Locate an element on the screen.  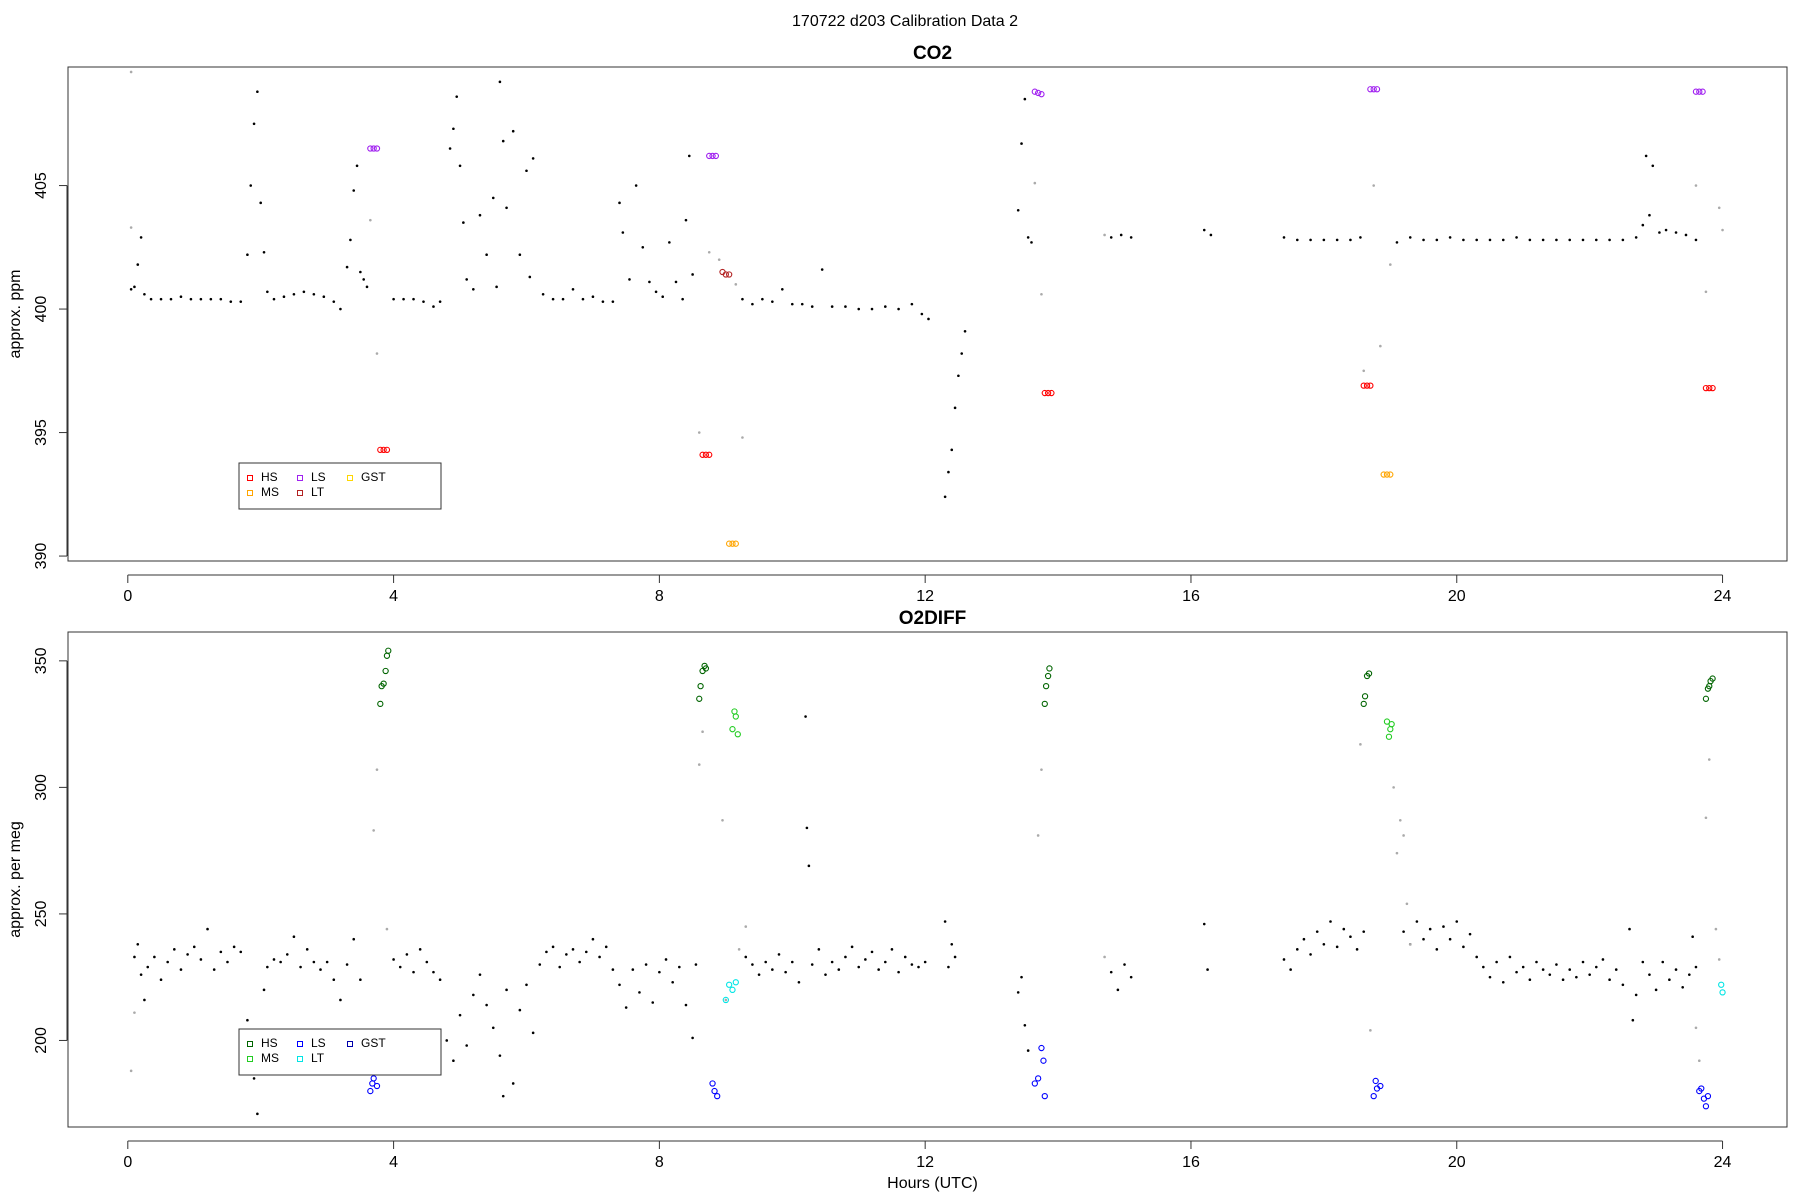
x-tick-label: 24 is located at coordinates (1723, 1162).